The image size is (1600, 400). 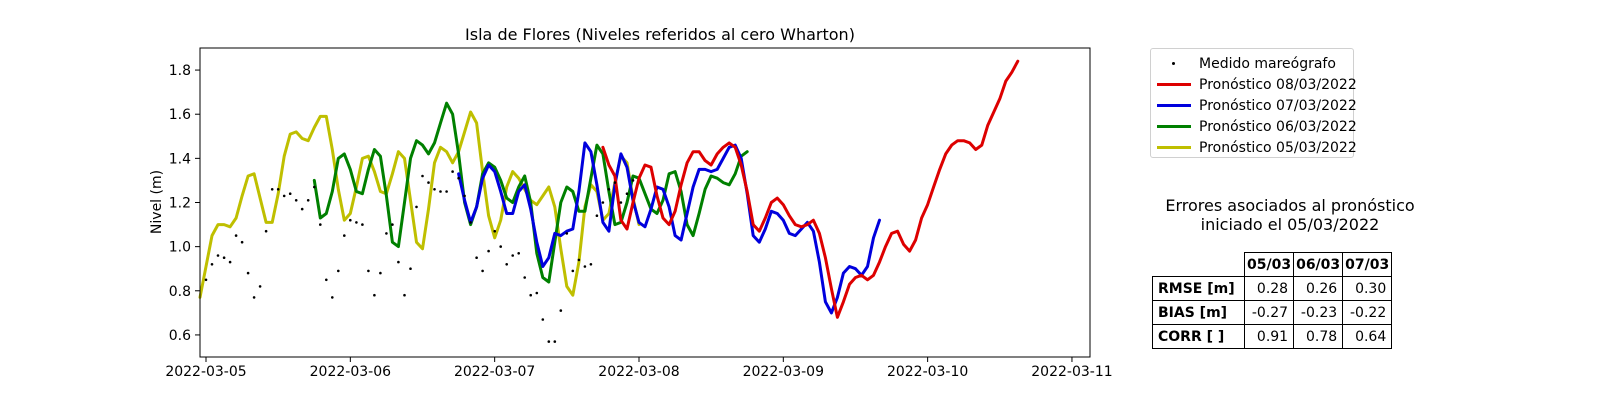 I want to click on error-table-row-bias: BIAS [m] -0.27 -0.23 -0.22, so click(x=1272, y=312).